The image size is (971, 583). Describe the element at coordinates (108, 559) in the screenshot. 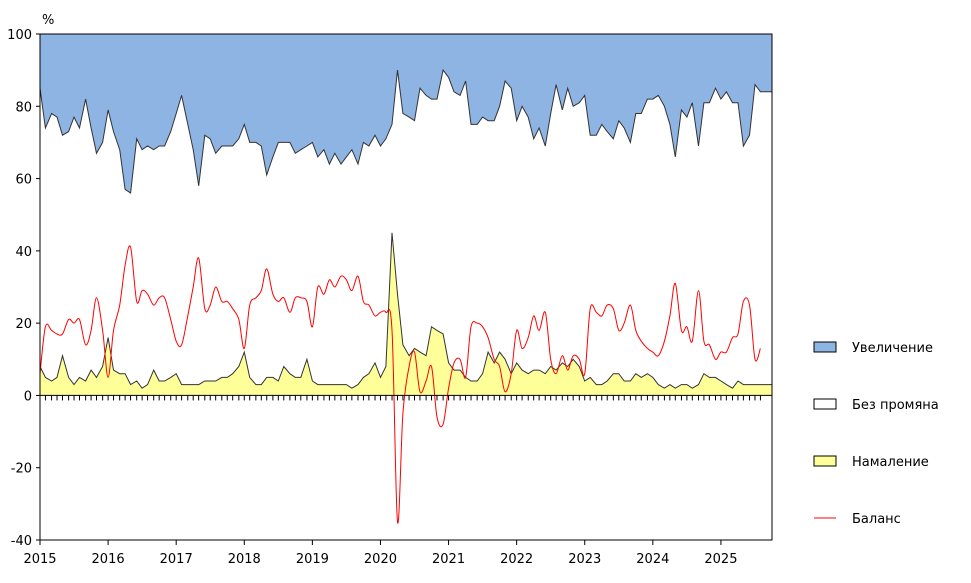

I see `x-tick-label: 2016` at that location.